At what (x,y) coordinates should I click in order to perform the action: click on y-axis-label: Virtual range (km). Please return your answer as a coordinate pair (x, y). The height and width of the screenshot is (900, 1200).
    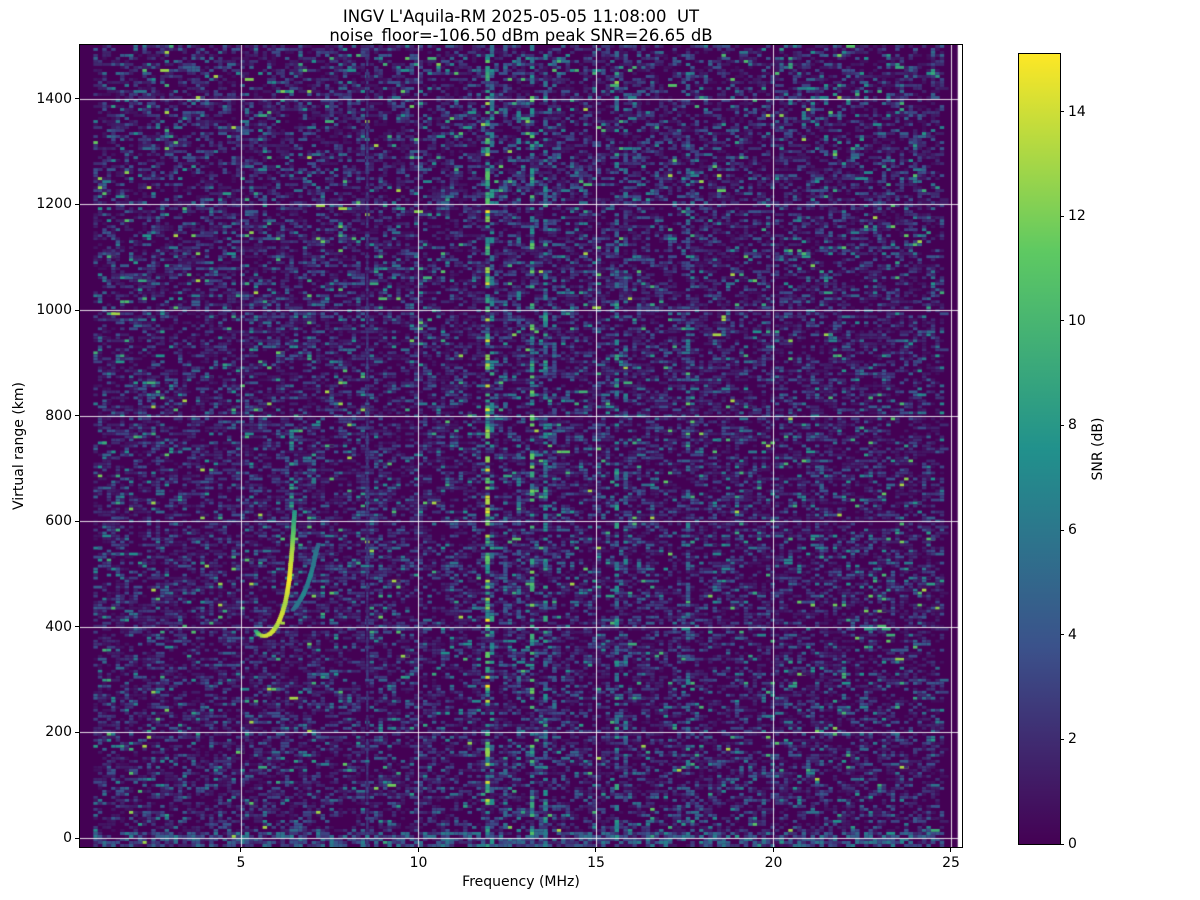
    Looking at the image, I should click on (19, 446).